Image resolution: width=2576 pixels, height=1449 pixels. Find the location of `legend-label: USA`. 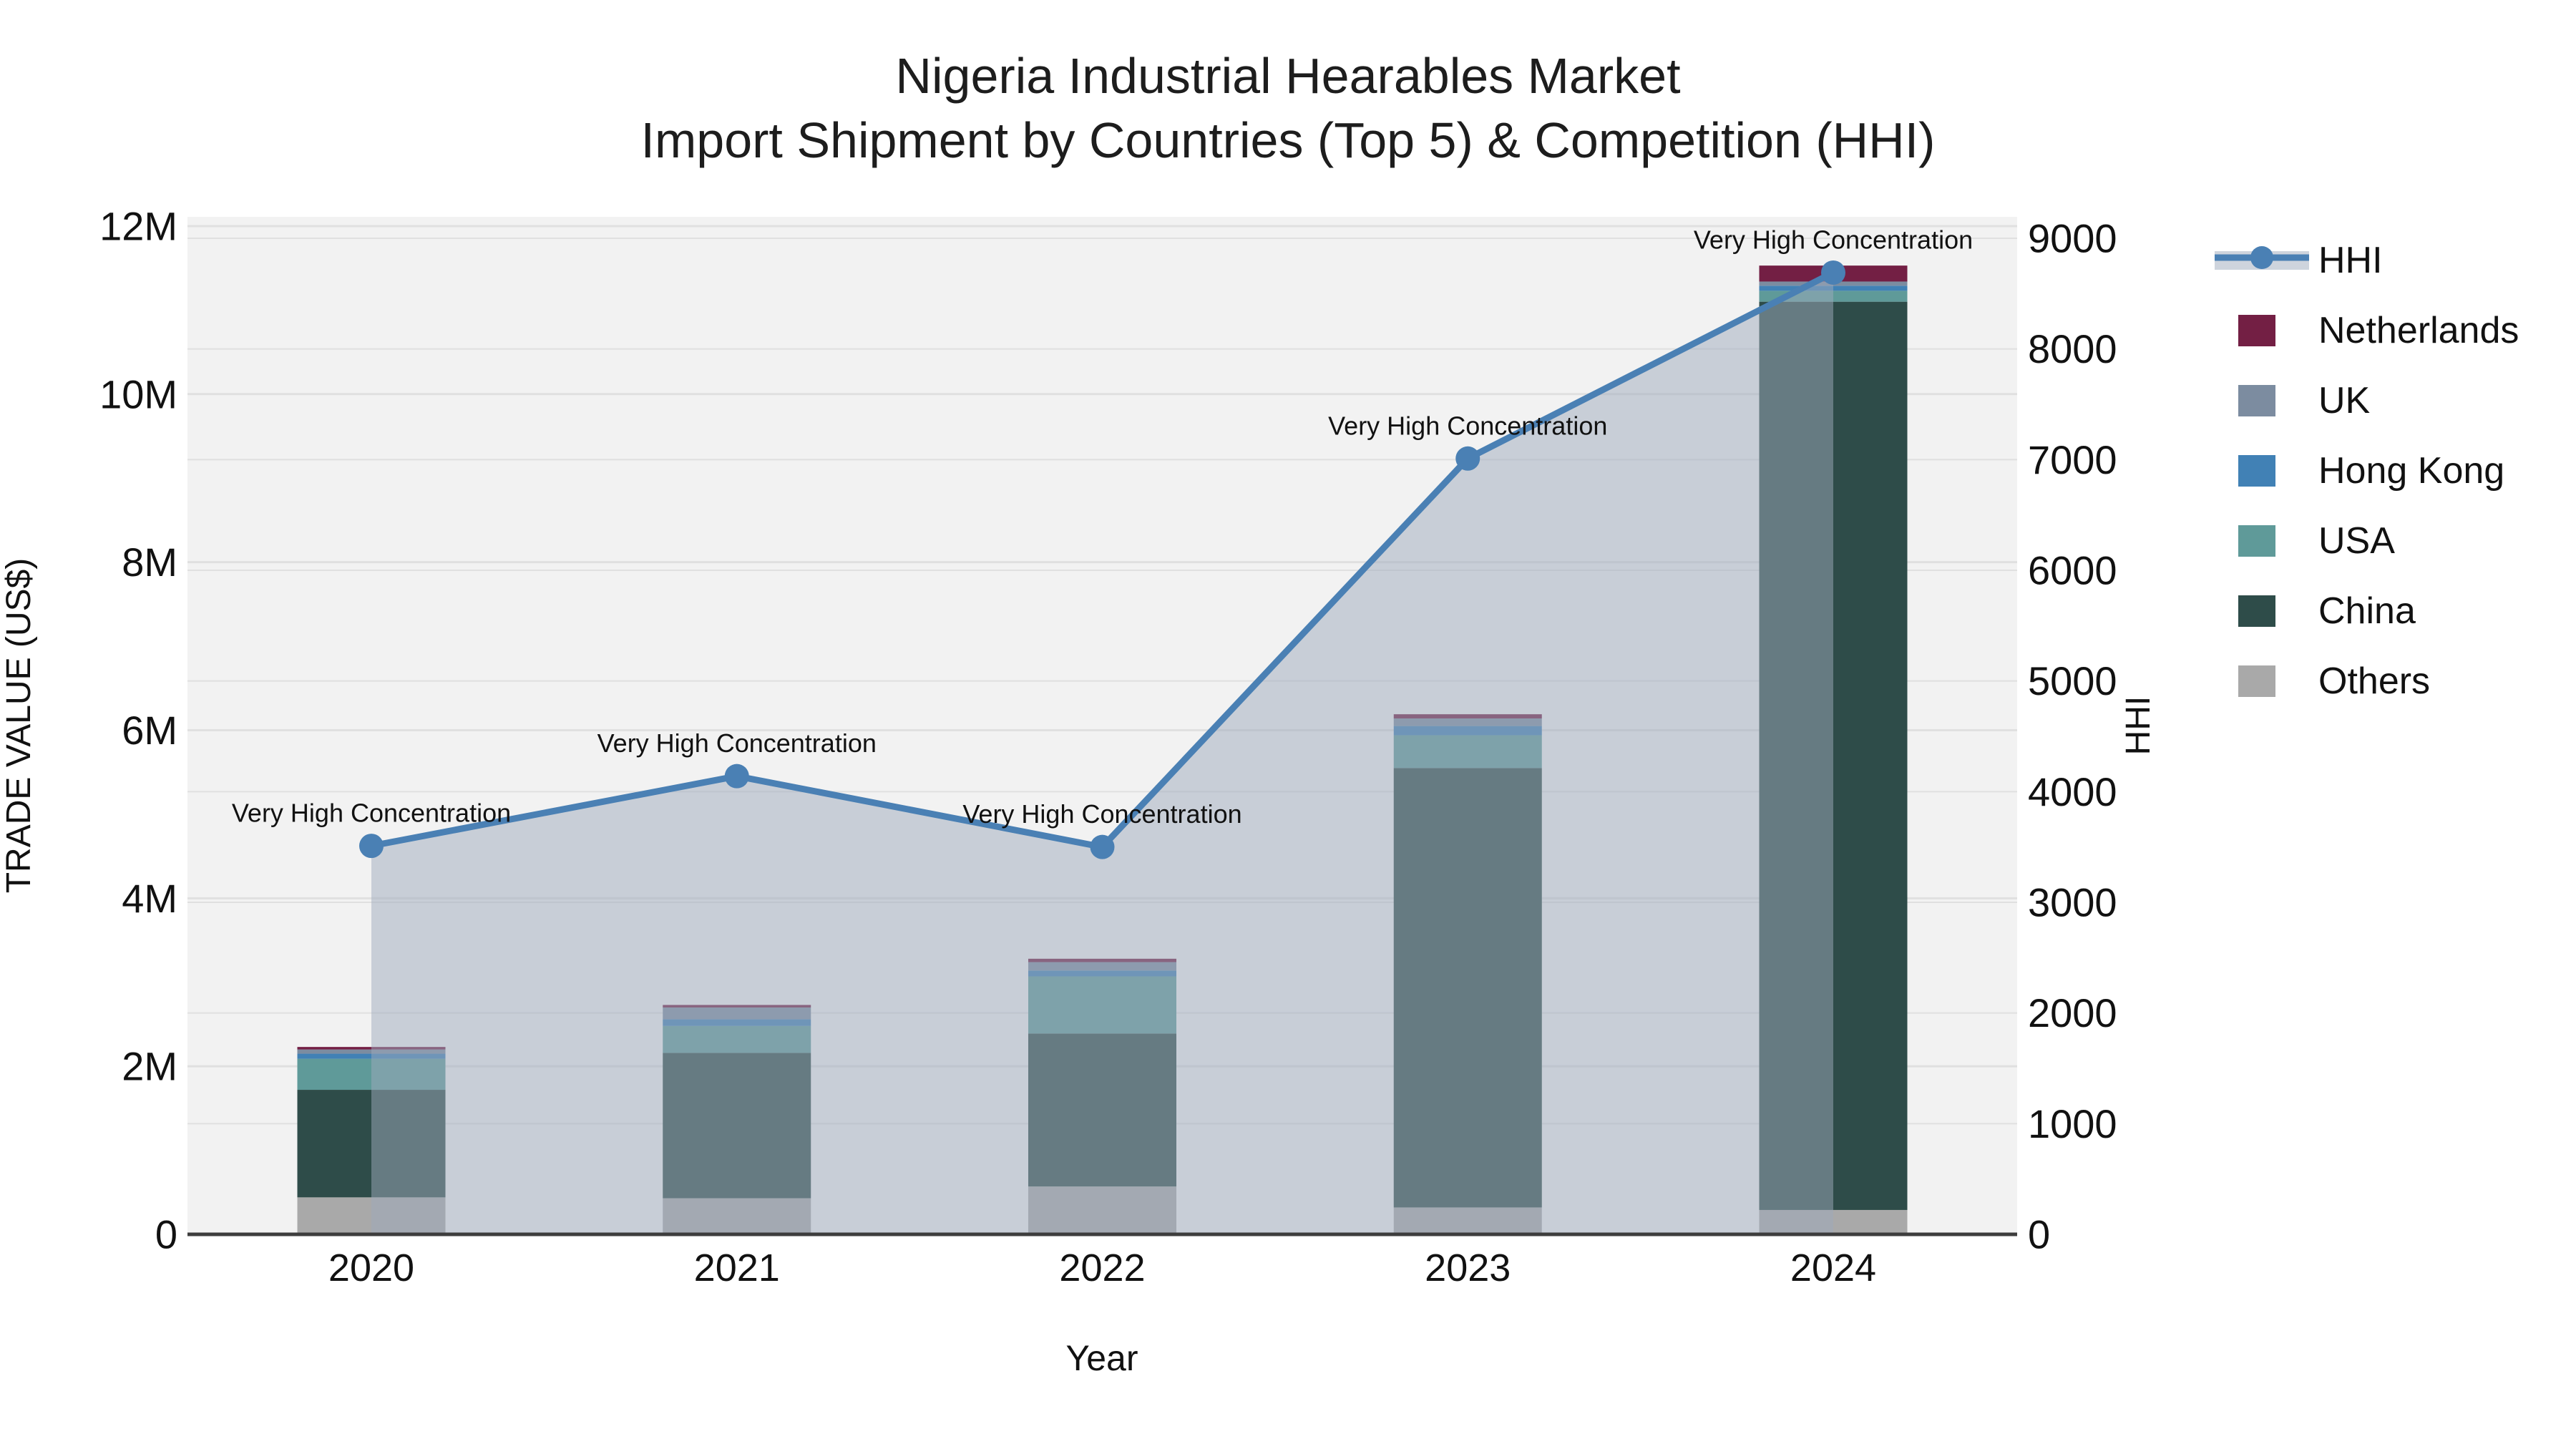

legend-label: USA is located at coordinates (2356, 541).